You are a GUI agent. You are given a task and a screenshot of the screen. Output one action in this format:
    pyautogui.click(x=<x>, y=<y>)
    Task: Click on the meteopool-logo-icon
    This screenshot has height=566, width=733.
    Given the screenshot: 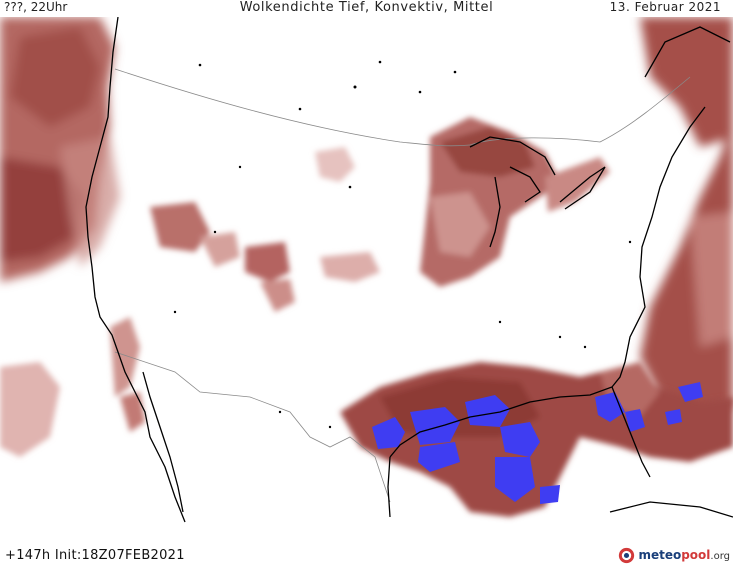 What is the action you would take?
    pyautogui.click(x=627, y=555)
    